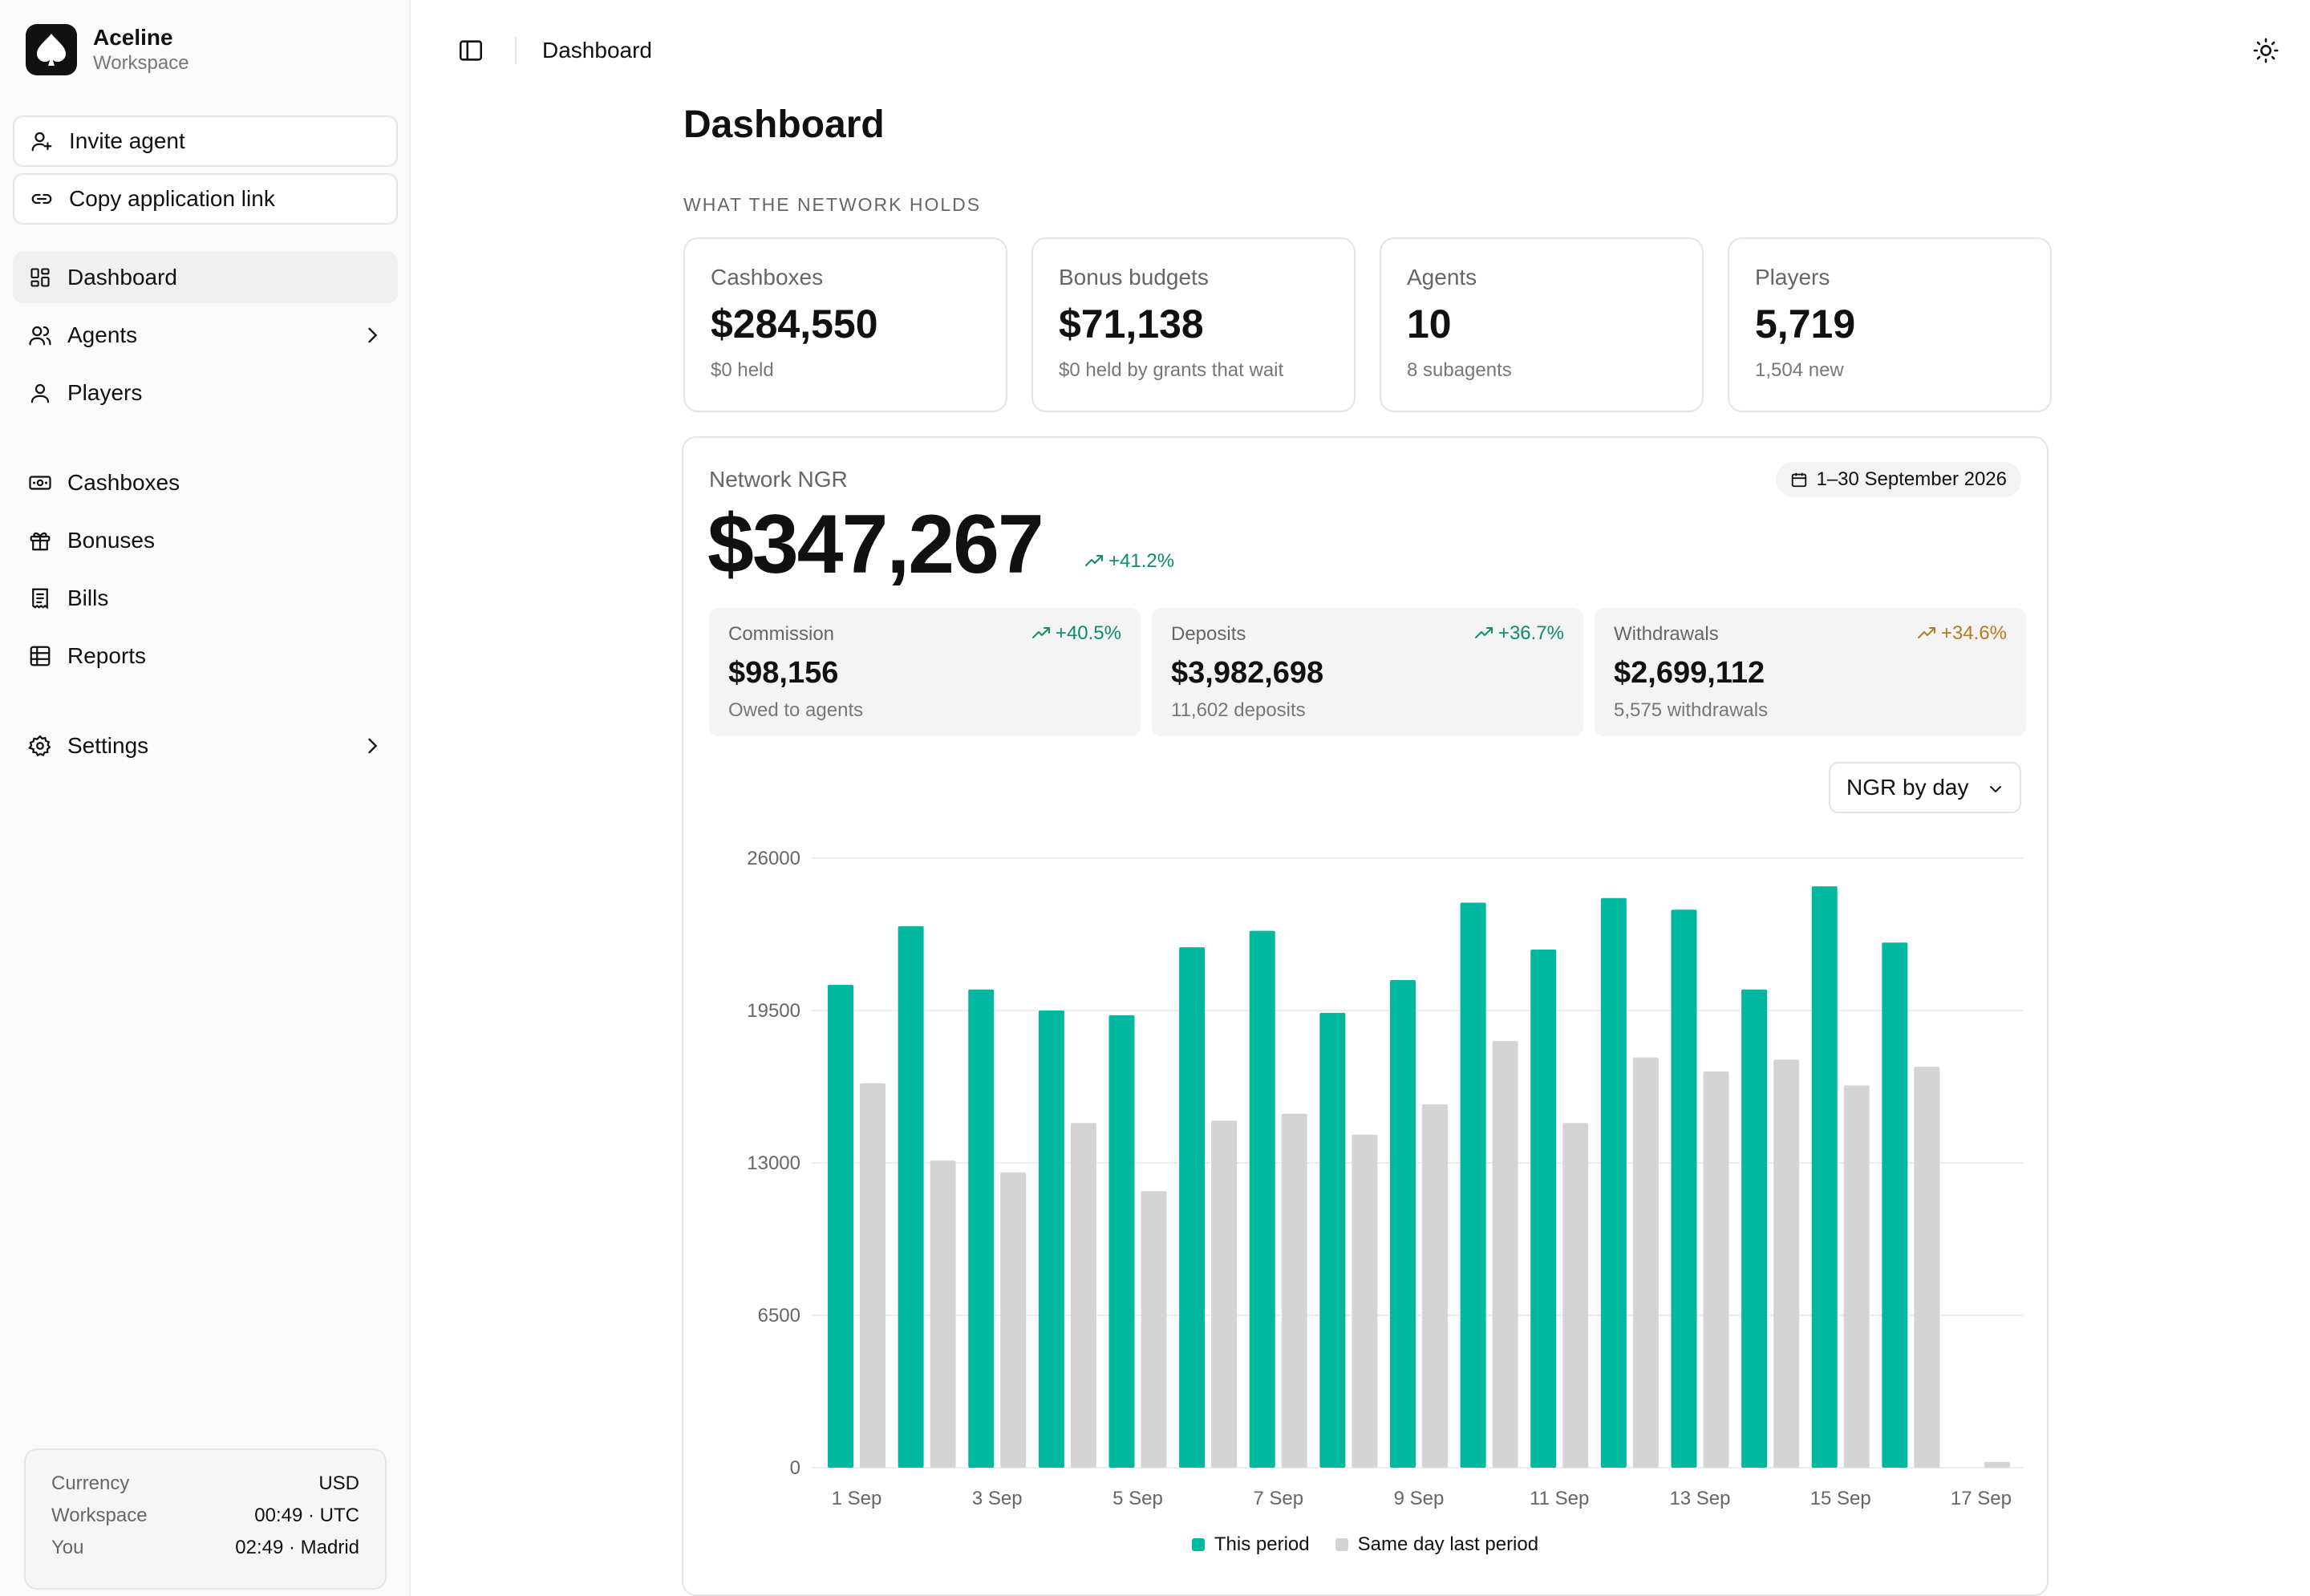 Image resolution: width=2310 pixels, height=1596 pixels. I want to click on page-title: Dashboard, so click(784, 125).